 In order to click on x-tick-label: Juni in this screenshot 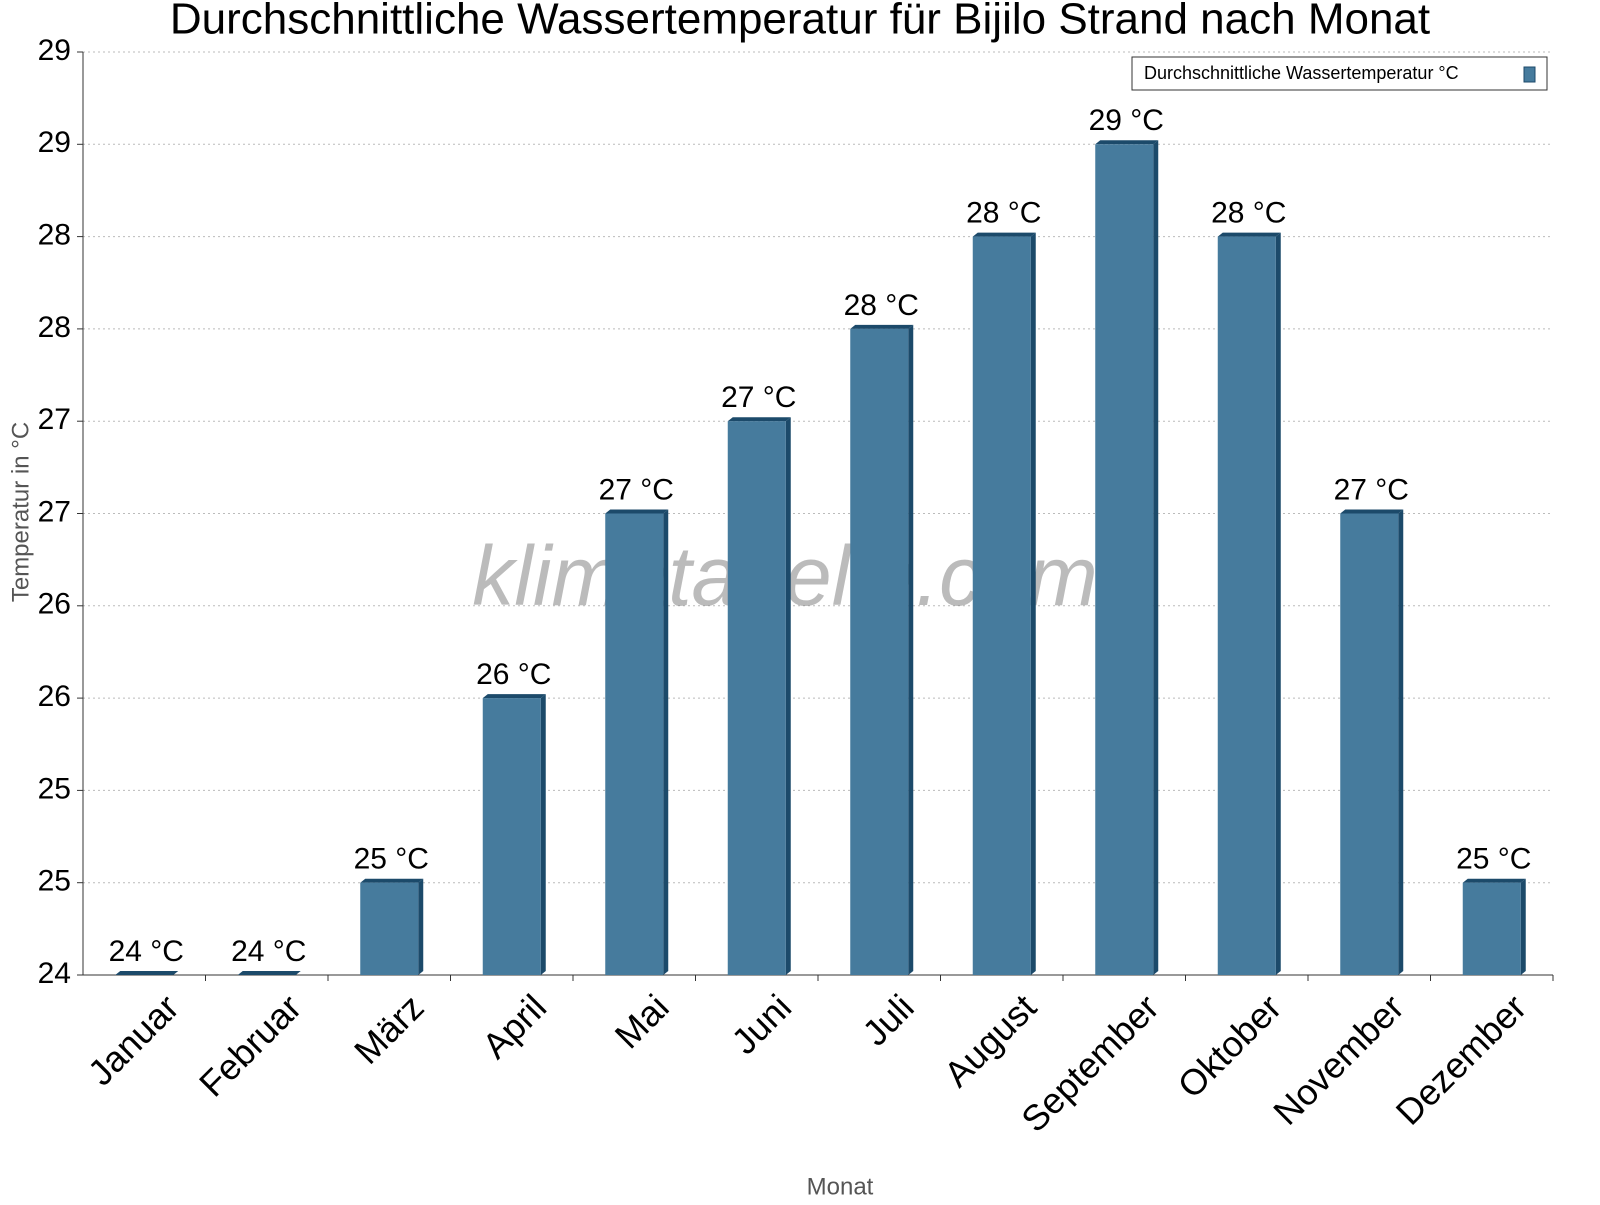, I will do `click(761, 1024)`.